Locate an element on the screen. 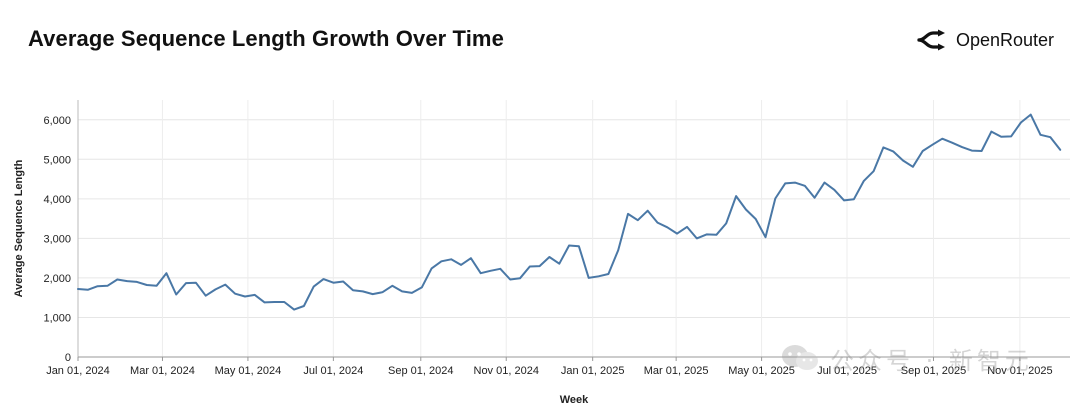 The image size is (1080, 408). chart-title: Average Sequence Length Growth Over Time is located at coordinates (266, 38).